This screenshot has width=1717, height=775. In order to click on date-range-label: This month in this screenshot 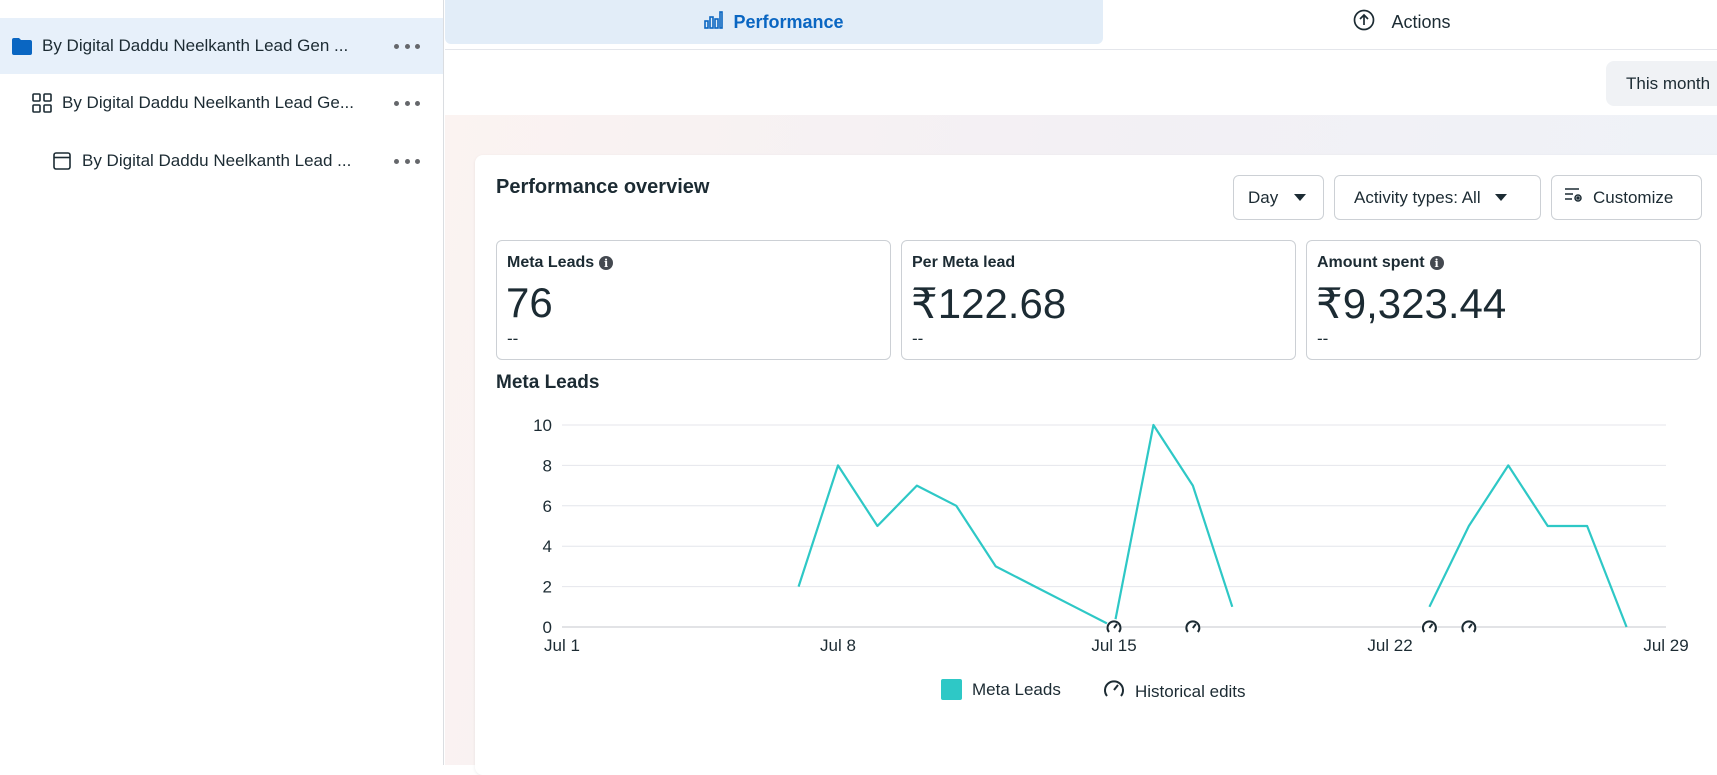, I will do `click(1668, 83)`.